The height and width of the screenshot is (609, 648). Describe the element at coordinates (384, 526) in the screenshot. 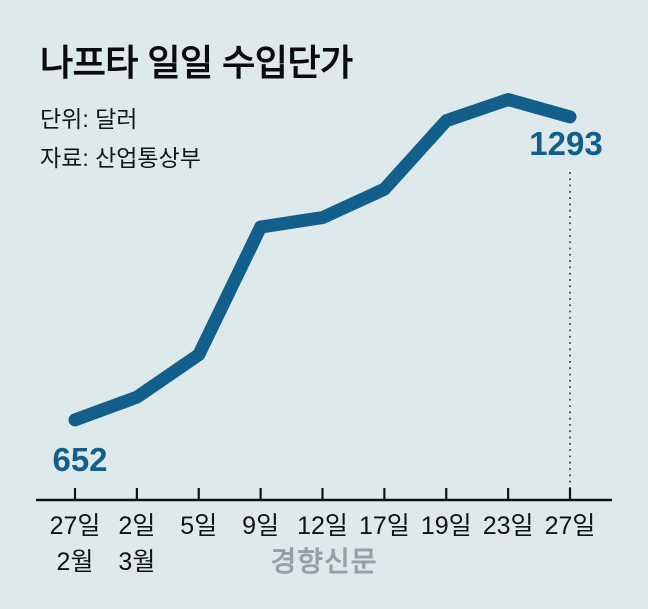

I see `x-axis-label: 17일` at that location.